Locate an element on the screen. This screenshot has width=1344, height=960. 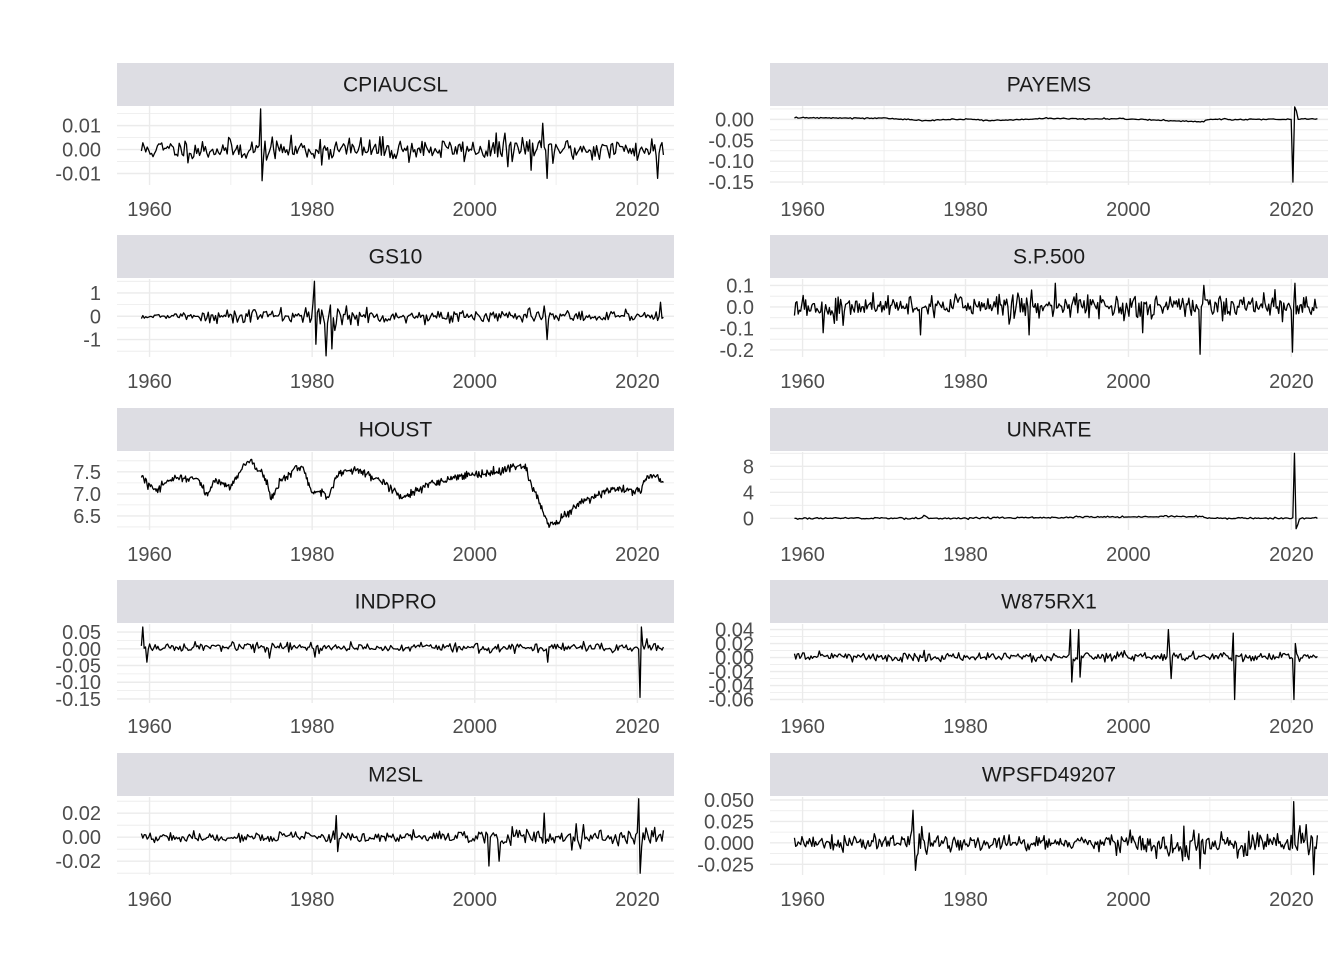
strip-unrate is located at coordinates (1049, 429).